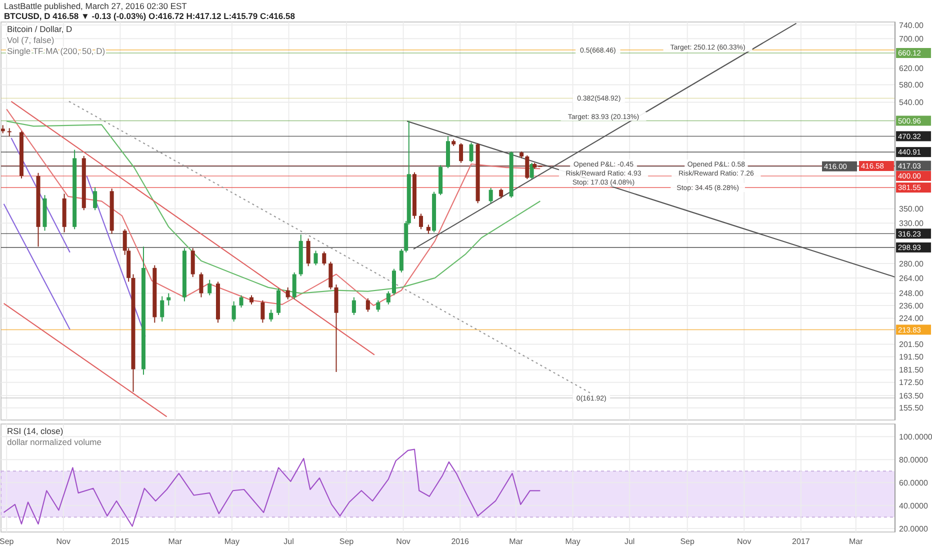  Describe the element at coordinates (911, 103) in the screenshot. I see `y-tick-label: 540.00` at that location.